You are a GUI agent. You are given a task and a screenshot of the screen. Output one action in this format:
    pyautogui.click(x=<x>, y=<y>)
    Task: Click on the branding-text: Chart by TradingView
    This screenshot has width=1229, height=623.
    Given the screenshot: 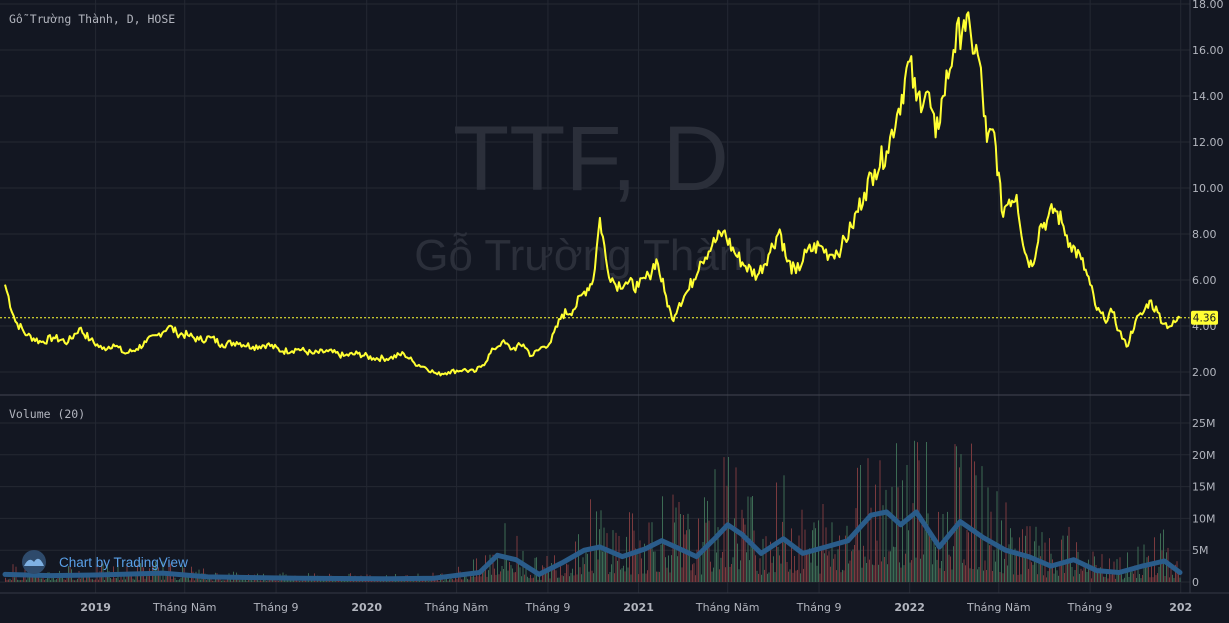 What is the action you would take?
    pyautogui.click(x=123, y=562)
    